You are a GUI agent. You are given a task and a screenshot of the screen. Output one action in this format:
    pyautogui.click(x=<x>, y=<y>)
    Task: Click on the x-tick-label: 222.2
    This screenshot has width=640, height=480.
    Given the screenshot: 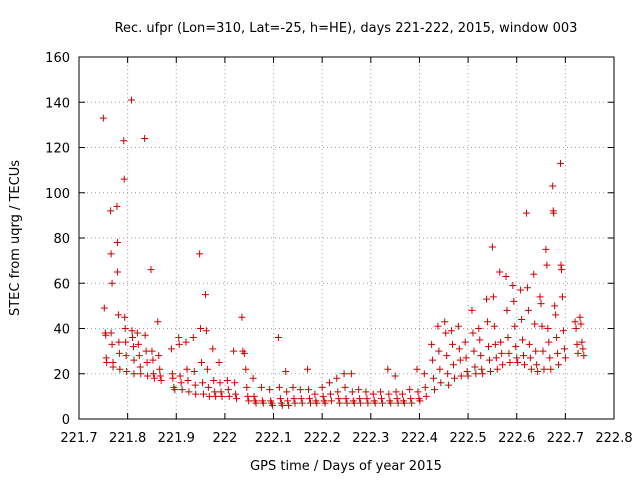 What is the action you would take?
    pyautogui.click(x=322, y=438)
    